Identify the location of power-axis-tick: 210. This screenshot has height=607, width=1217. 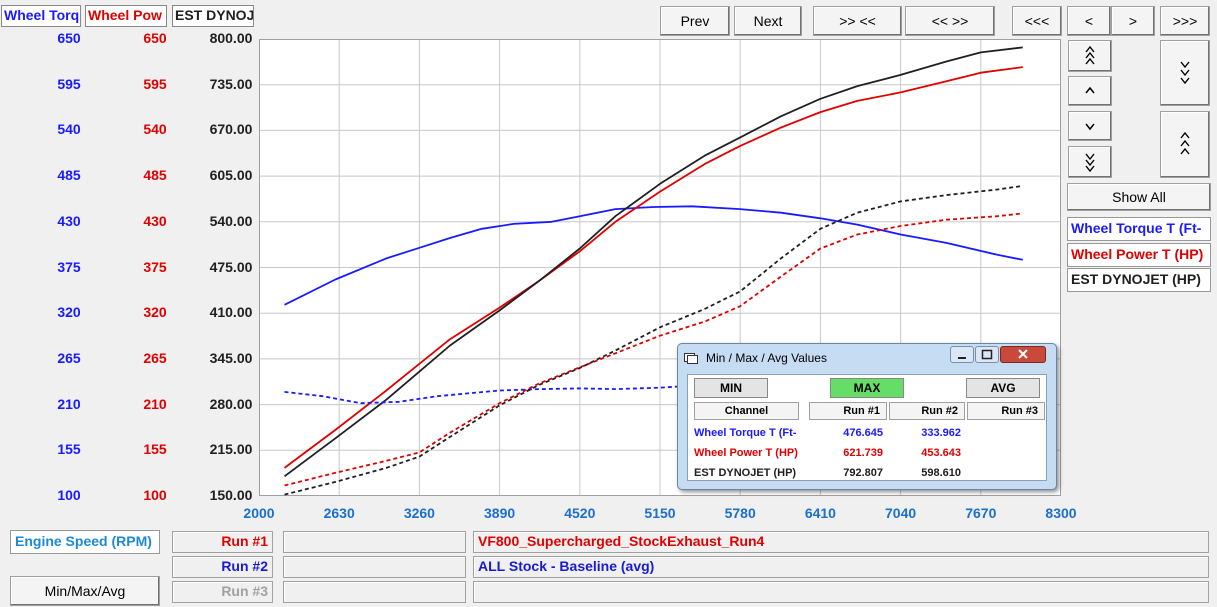
(155, 403).